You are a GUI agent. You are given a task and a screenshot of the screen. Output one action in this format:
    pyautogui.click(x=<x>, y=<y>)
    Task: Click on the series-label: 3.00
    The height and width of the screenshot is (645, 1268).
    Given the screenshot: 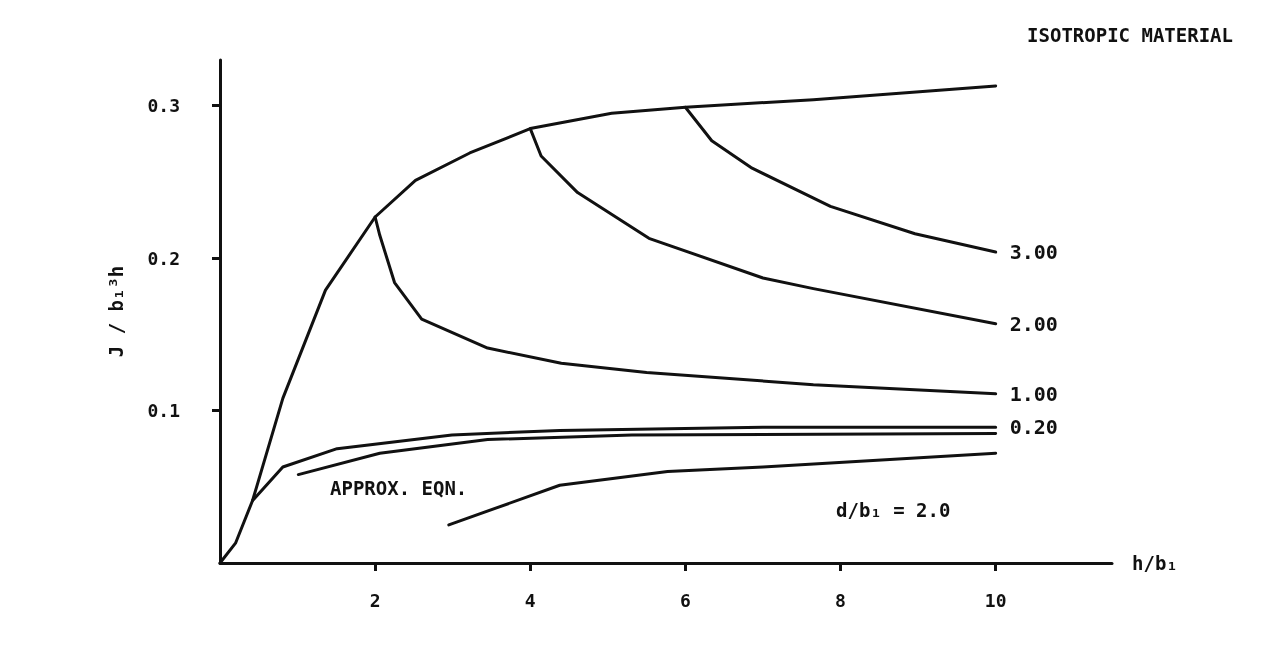 What is the action you would take?
    pyautogui.click(x=1033, y=252)
    